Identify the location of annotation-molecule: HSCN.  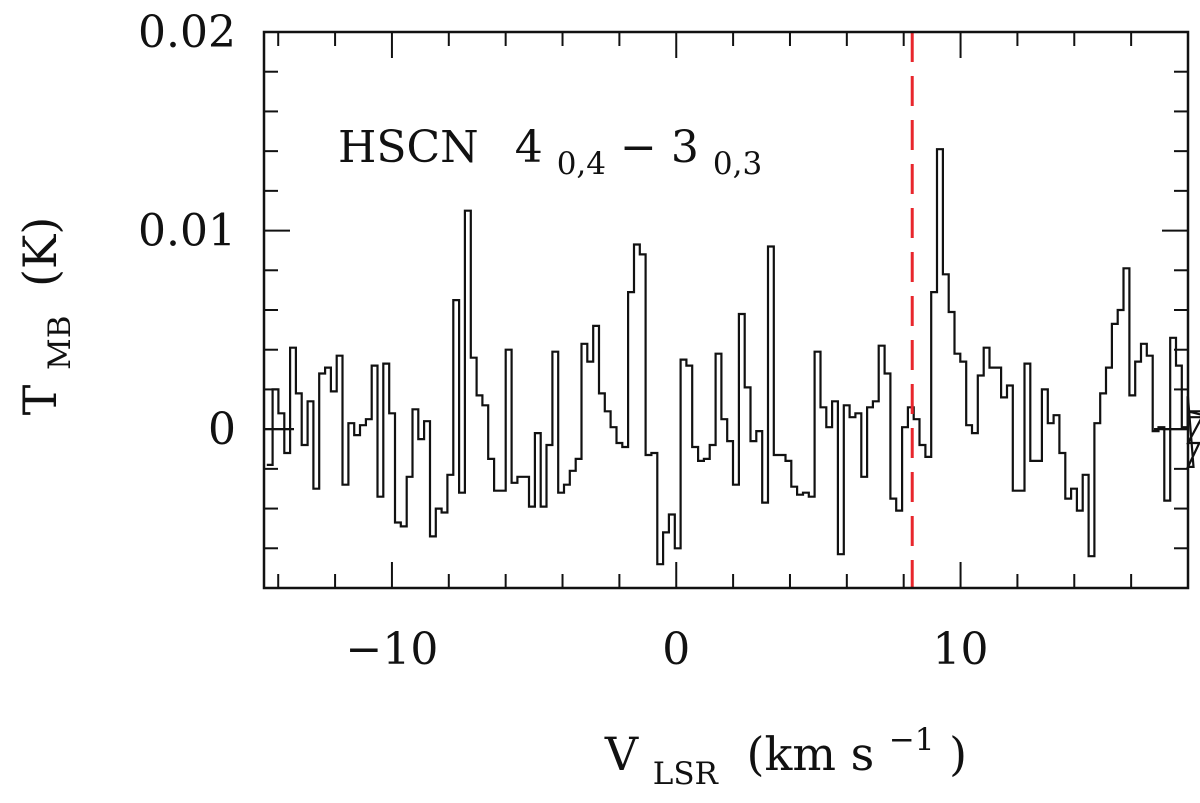
(408, 147).